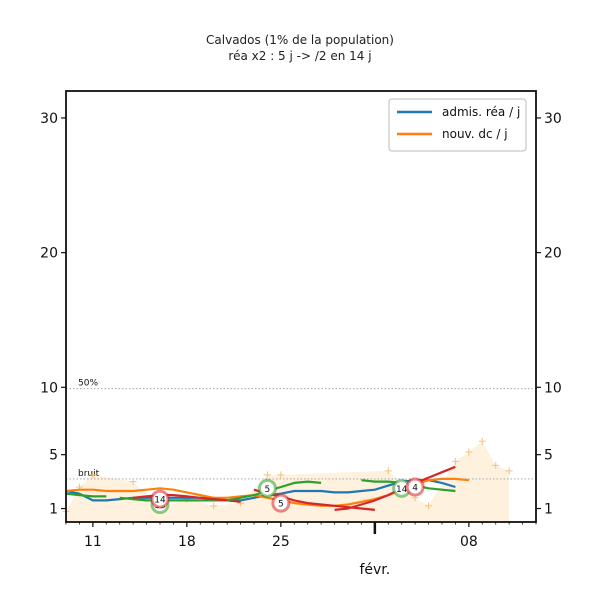 The image size is (600, 600). What do you see at coordinates (553, 119) in the screenshot?
I see `y-tick-label-right: 30` at bounding box center [553, 119].